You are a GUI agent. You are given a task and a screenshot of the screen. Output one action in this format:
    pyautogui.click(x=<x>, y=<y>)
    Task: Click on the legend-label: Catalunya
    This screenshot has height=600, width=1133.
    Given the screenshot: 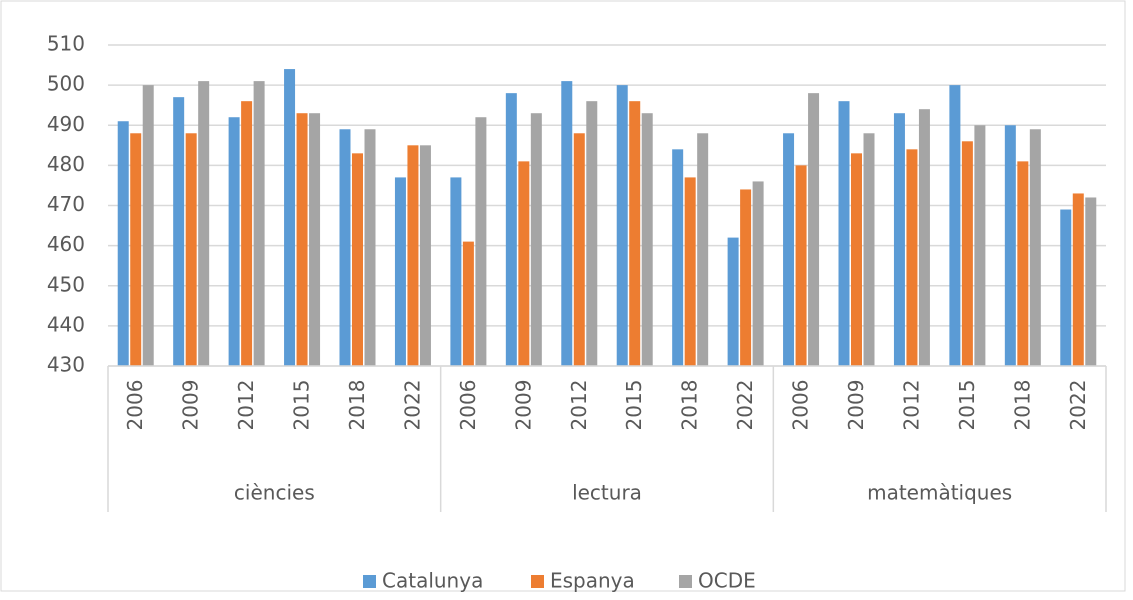 What is the action you would take?
    pyautogui.click(x=432, y=581)
    